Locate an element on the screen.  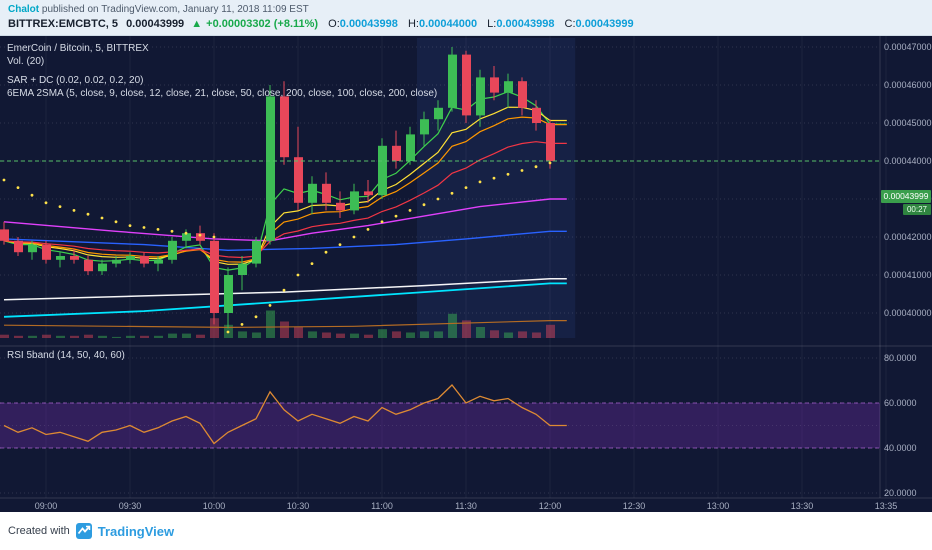
high-value: 0.00044000 is located at coordinates (448, 24).